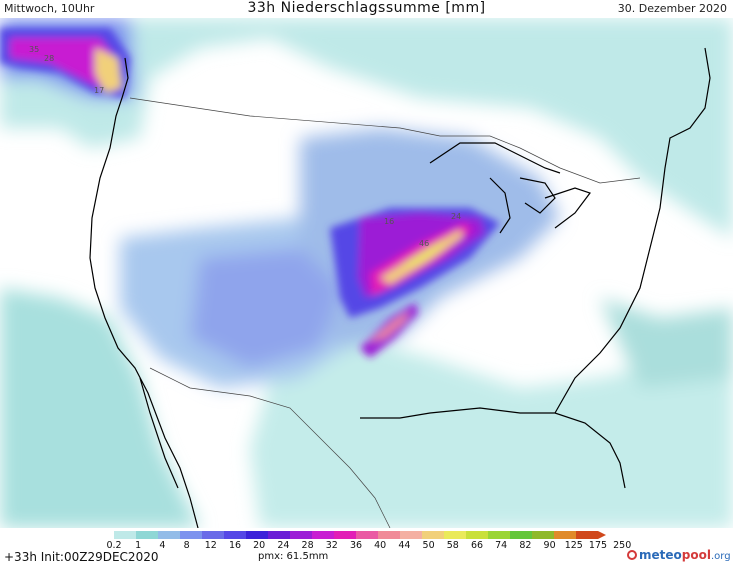 Image resolution: width=733 pixels, height=566 pixels. I want to click on map-title: 33h Niederschlagssumme [mm], so click(366, 8).